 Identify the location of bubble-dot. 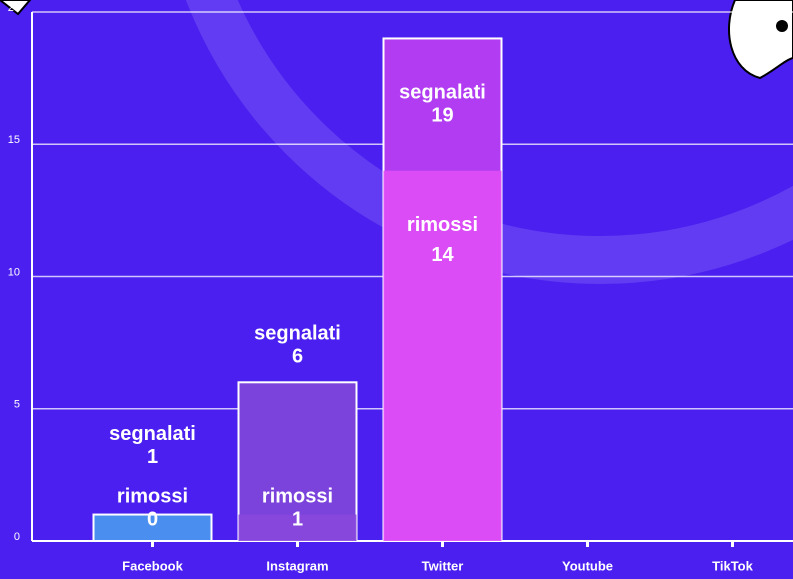
(782, 26).